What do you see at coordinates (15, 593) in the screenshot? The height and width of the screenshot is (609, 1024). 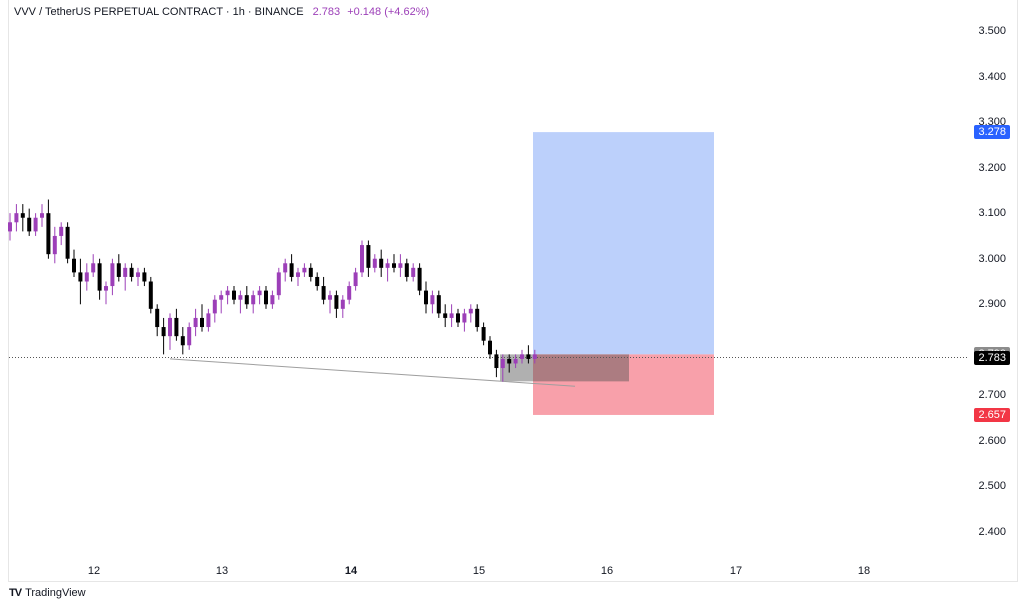 I see `tradingview-logo-icon: TV` at bounding box center [15, 593].